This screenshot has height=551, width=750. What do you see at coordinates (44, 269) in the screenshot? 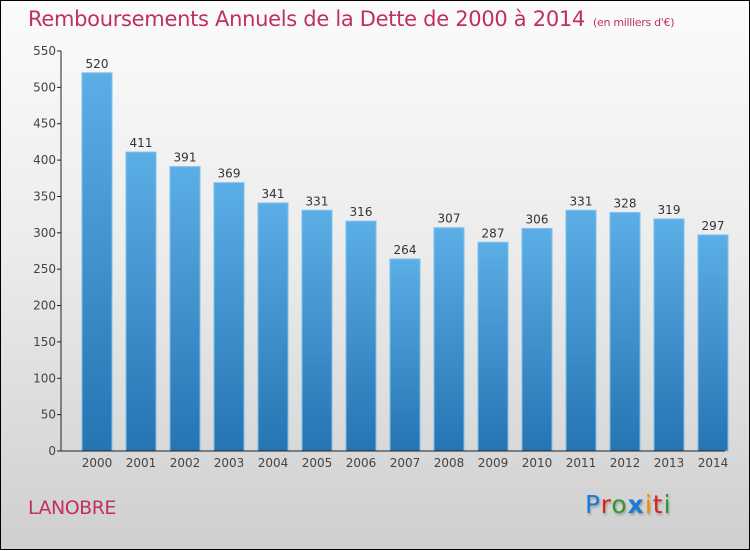
I see `y-tick-label-250: 250` at bounding box center [44, 269].